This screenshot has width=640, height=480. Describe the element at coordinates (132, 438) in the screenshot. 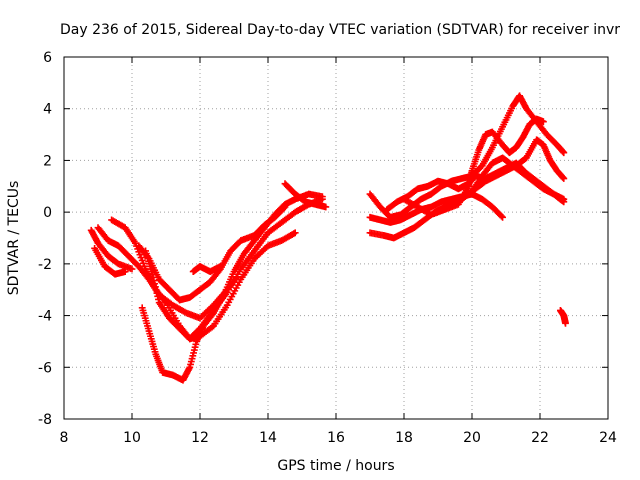

I see `x-tick-label: 10` at that location.